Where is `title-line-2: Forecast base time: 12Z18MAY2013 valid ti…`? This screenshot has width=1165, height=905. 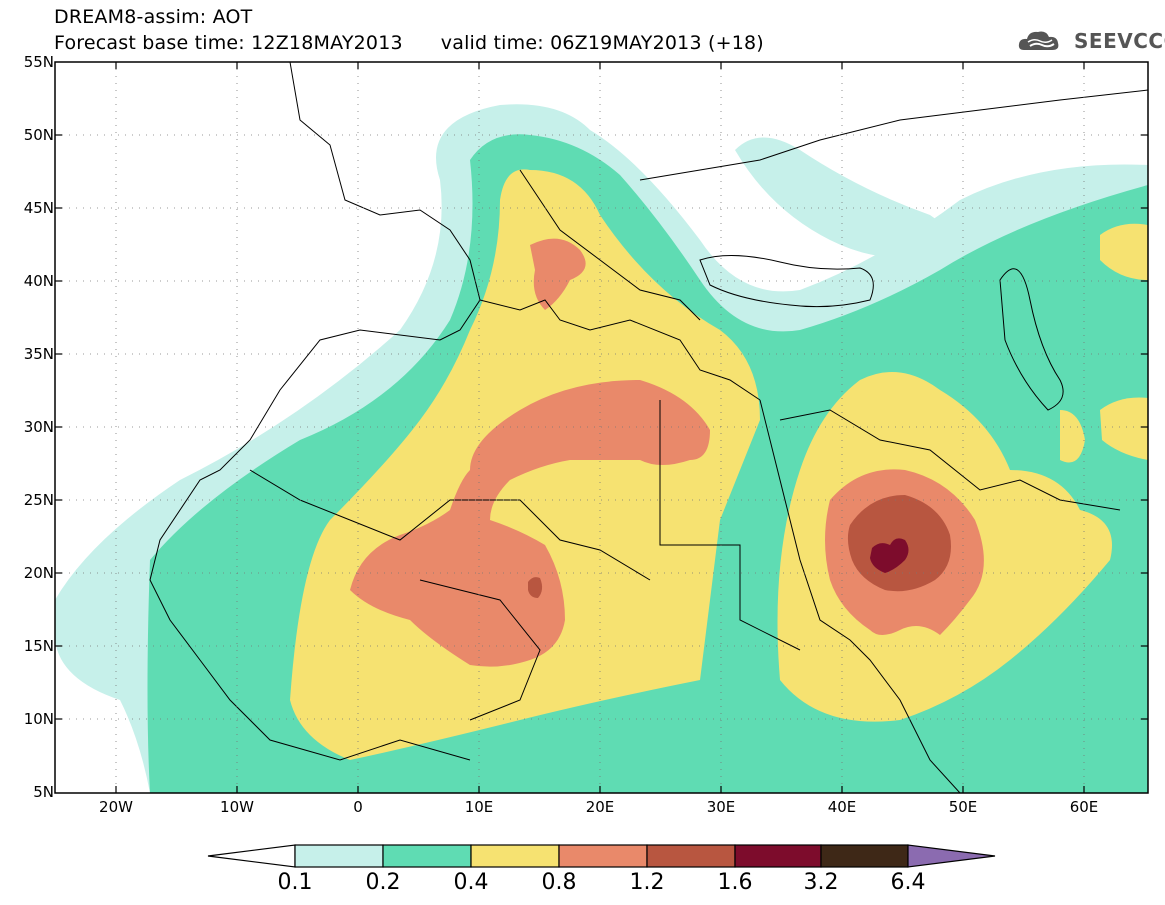
title-line-2: Forecast base time: 12Z18MAY2013 valid ti… is located at coordinates (409, 43).